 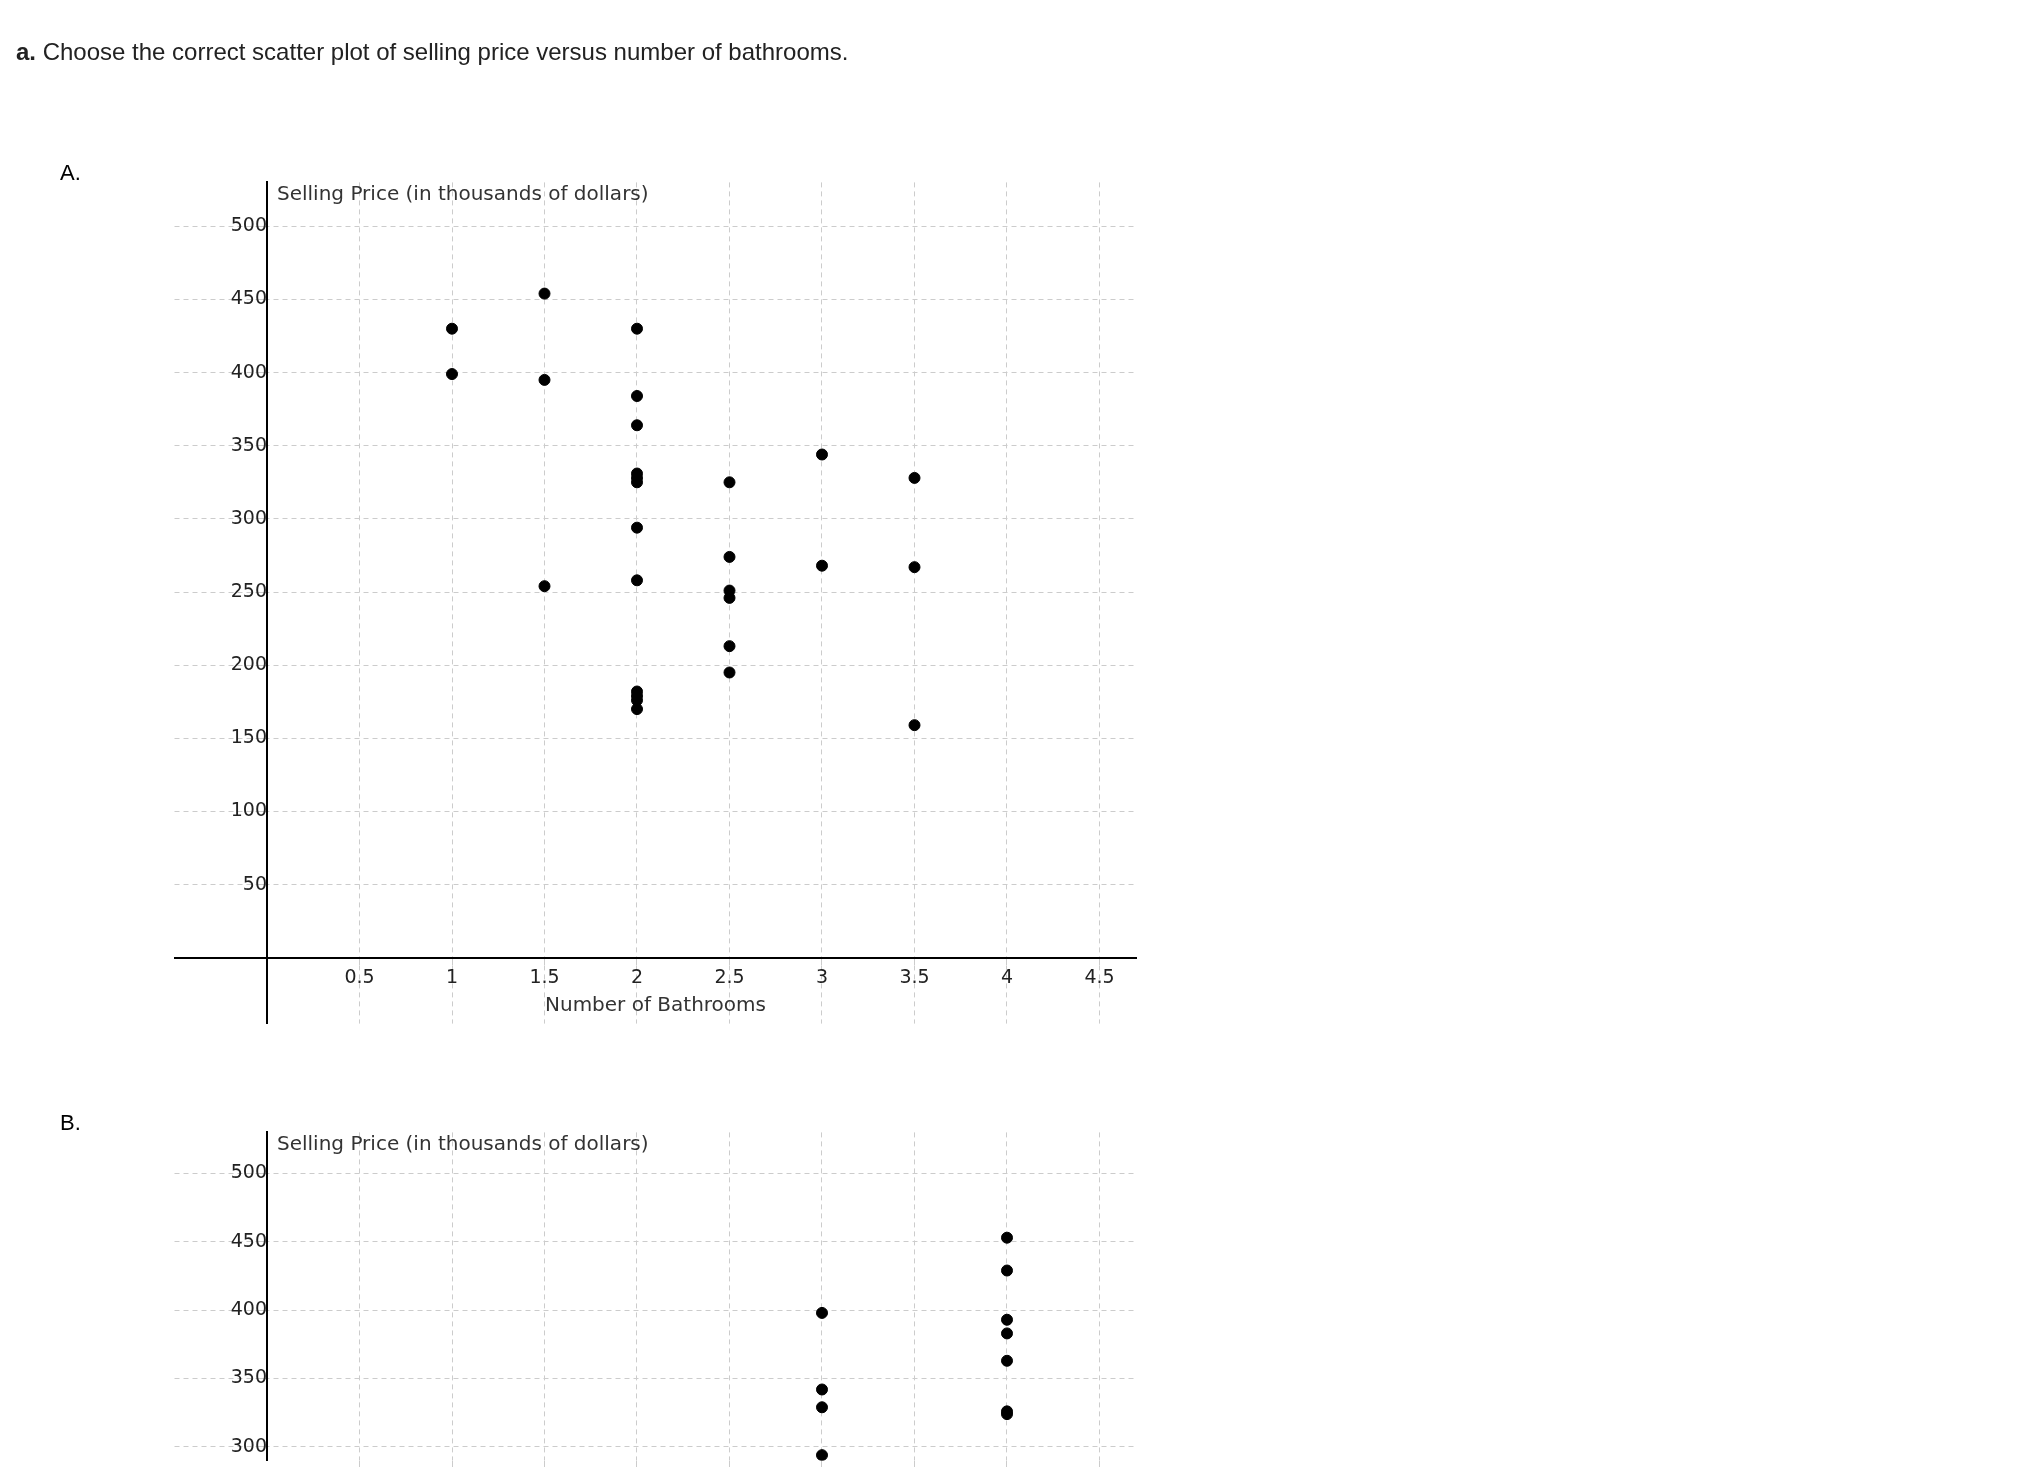 What do you see at coordinates (1099, 976) in the screenshot?
I see `x-tick-label: 4.5` at bounding box center [1099, 976].